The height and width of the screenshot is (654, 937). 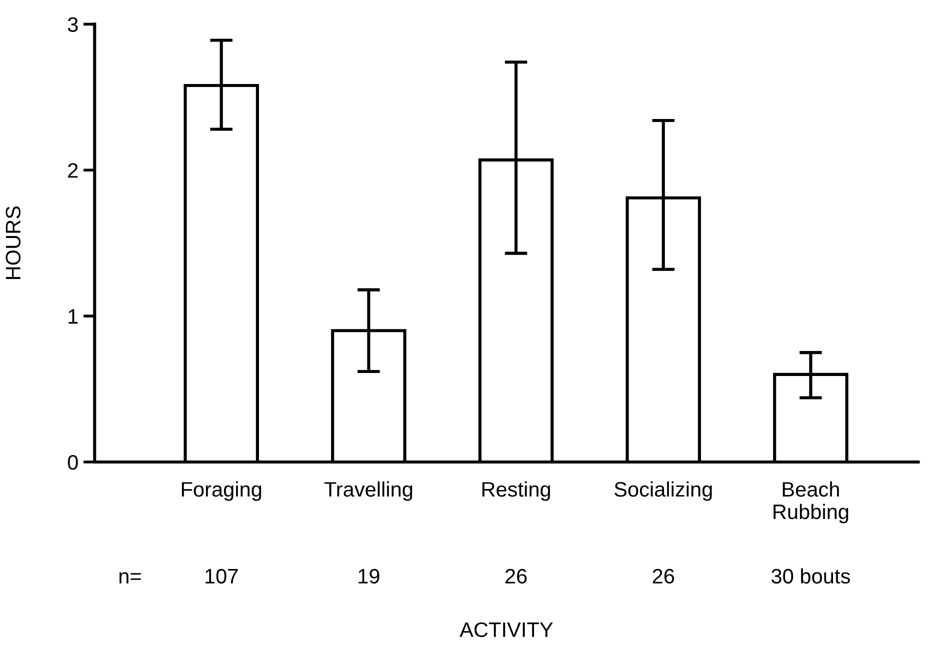 What do you see at coordinates (369, 576) in the screenshot?
I see `text: 19` at bounding box center [369, 576].